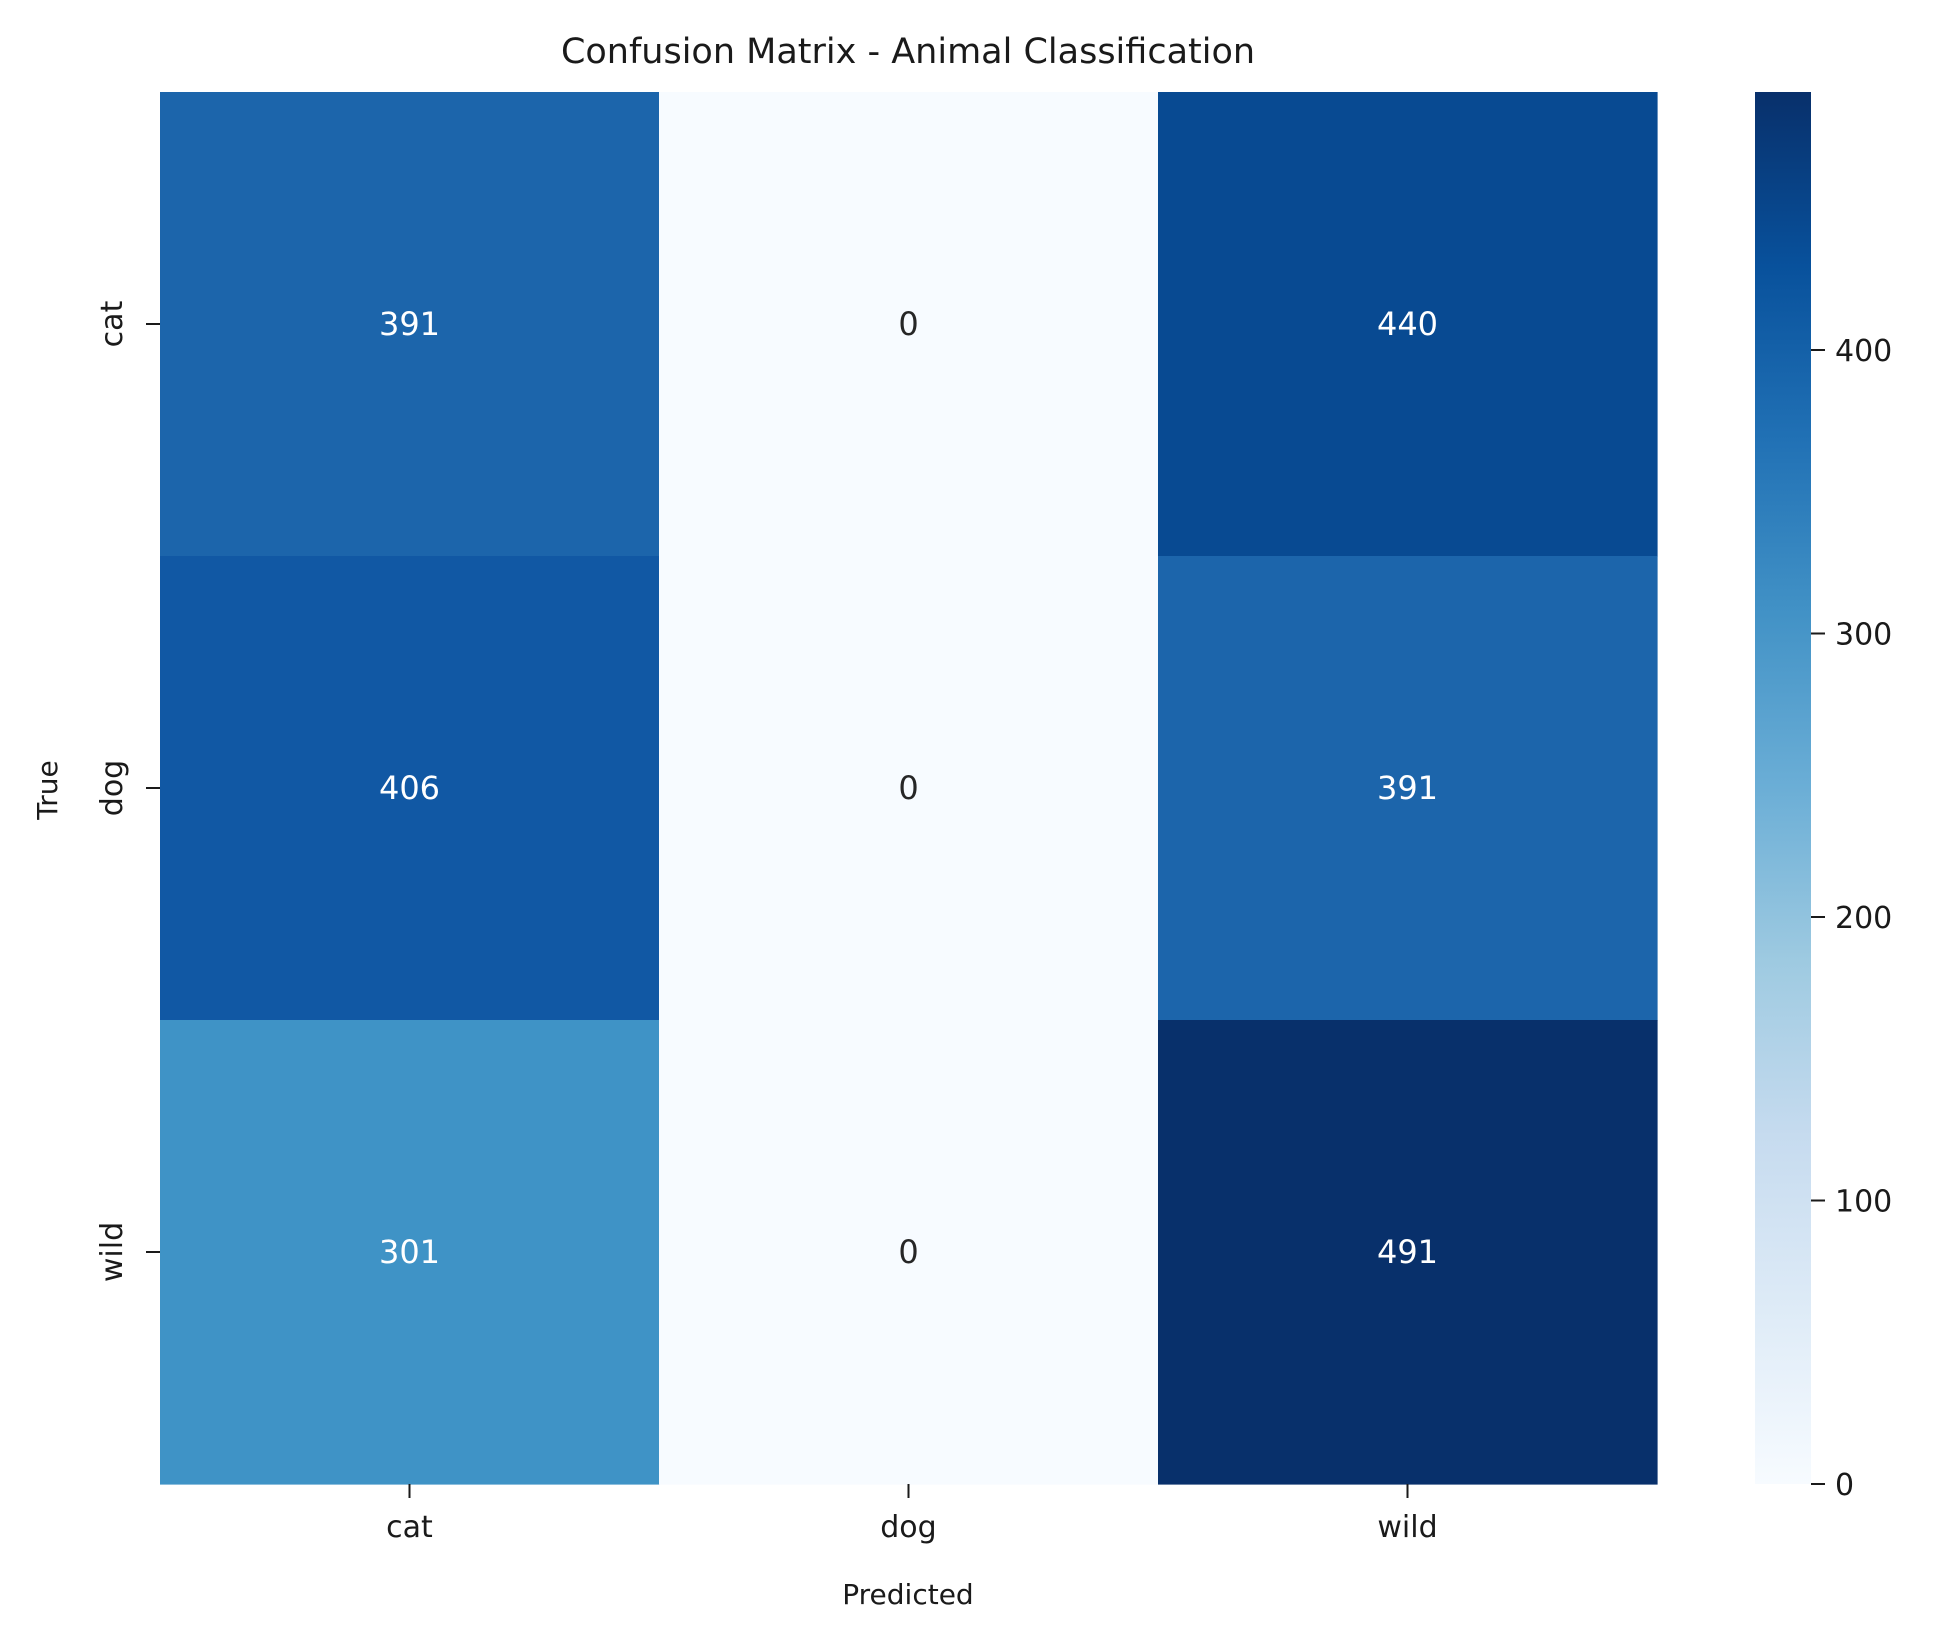 The image size is (1948, 1638). I want to click on heatmap-cell-wild-wild, so click(1408, 1252).